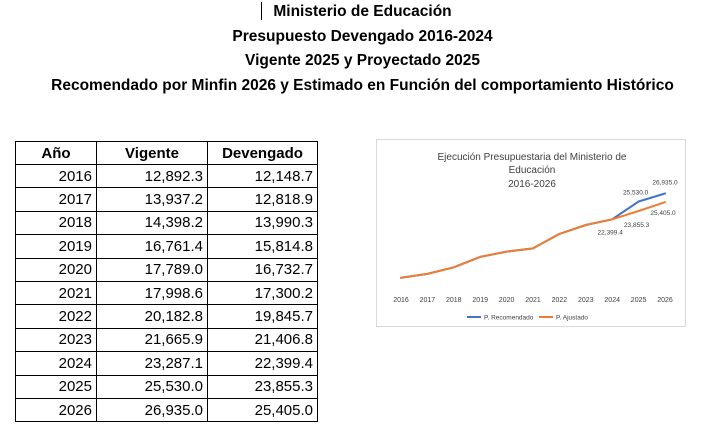 The height and width of the screenshot is (439, 725). I want to click on data-label: 22,399.4, so click(611, 232).